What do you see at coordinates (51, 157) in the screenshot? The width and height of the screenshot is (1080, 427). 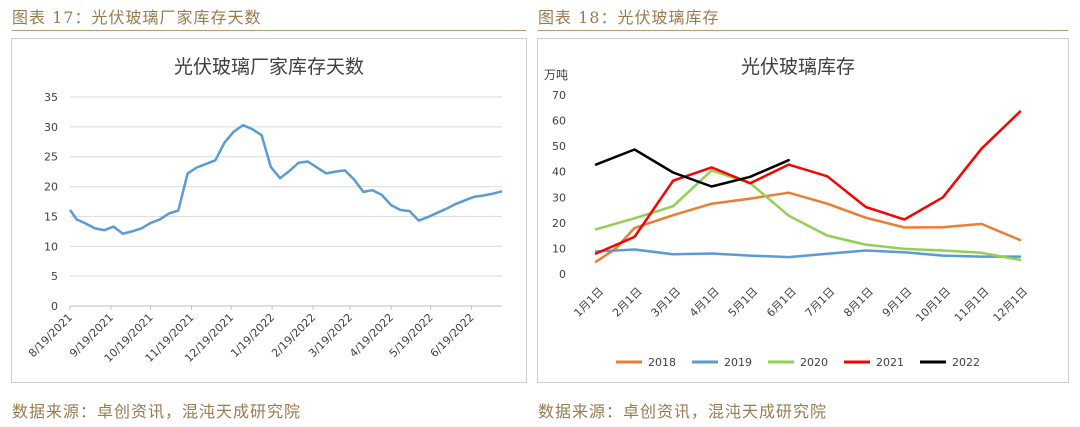 I see `left-y-tick-label: 25` at bounding box center [51, 157].